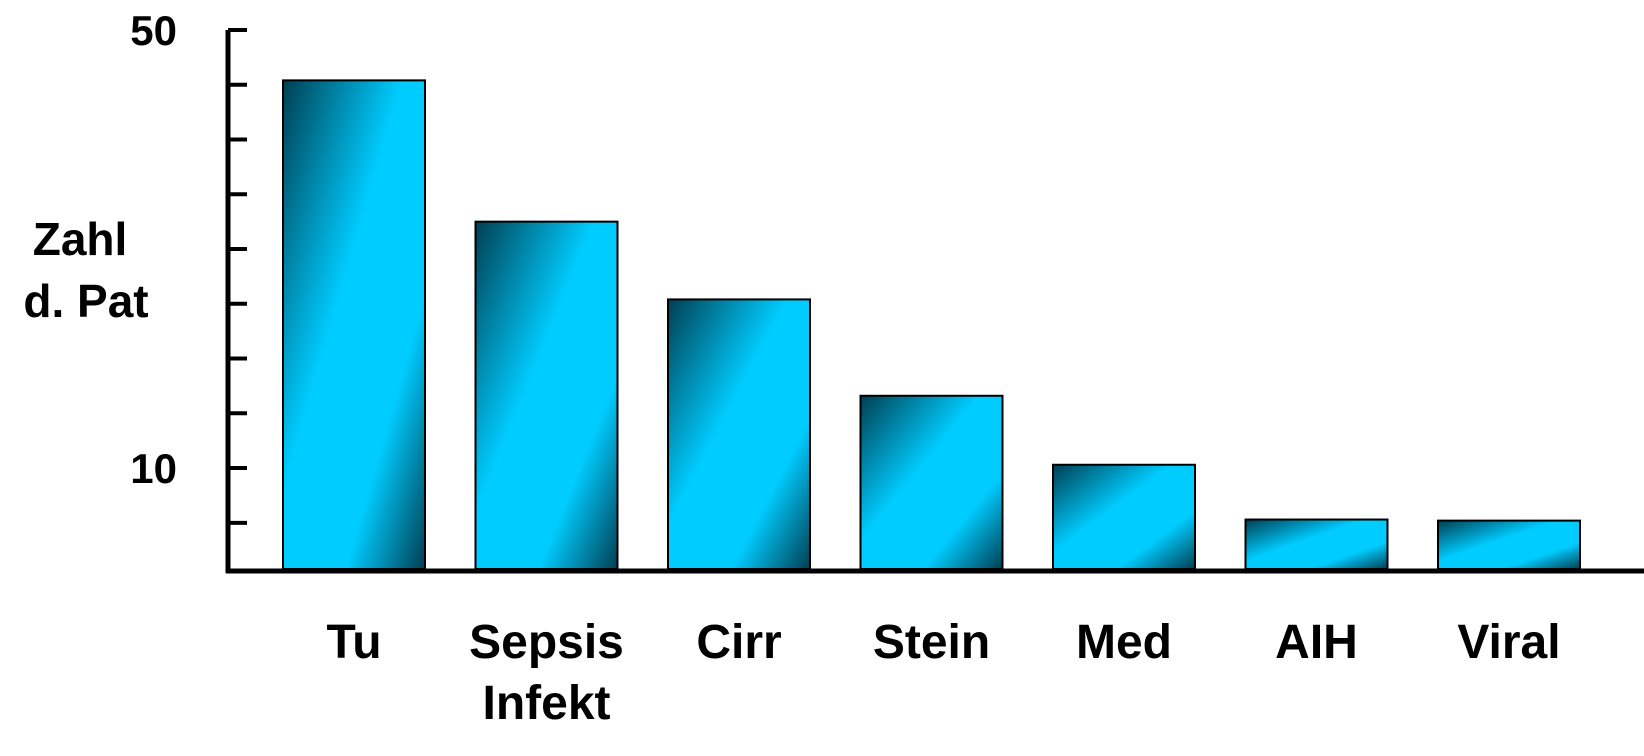  What do you see at coordinates (546, 642) in the screenshot?
I see `x-tick-label: Sepsis` at bounding box center [546, 642].